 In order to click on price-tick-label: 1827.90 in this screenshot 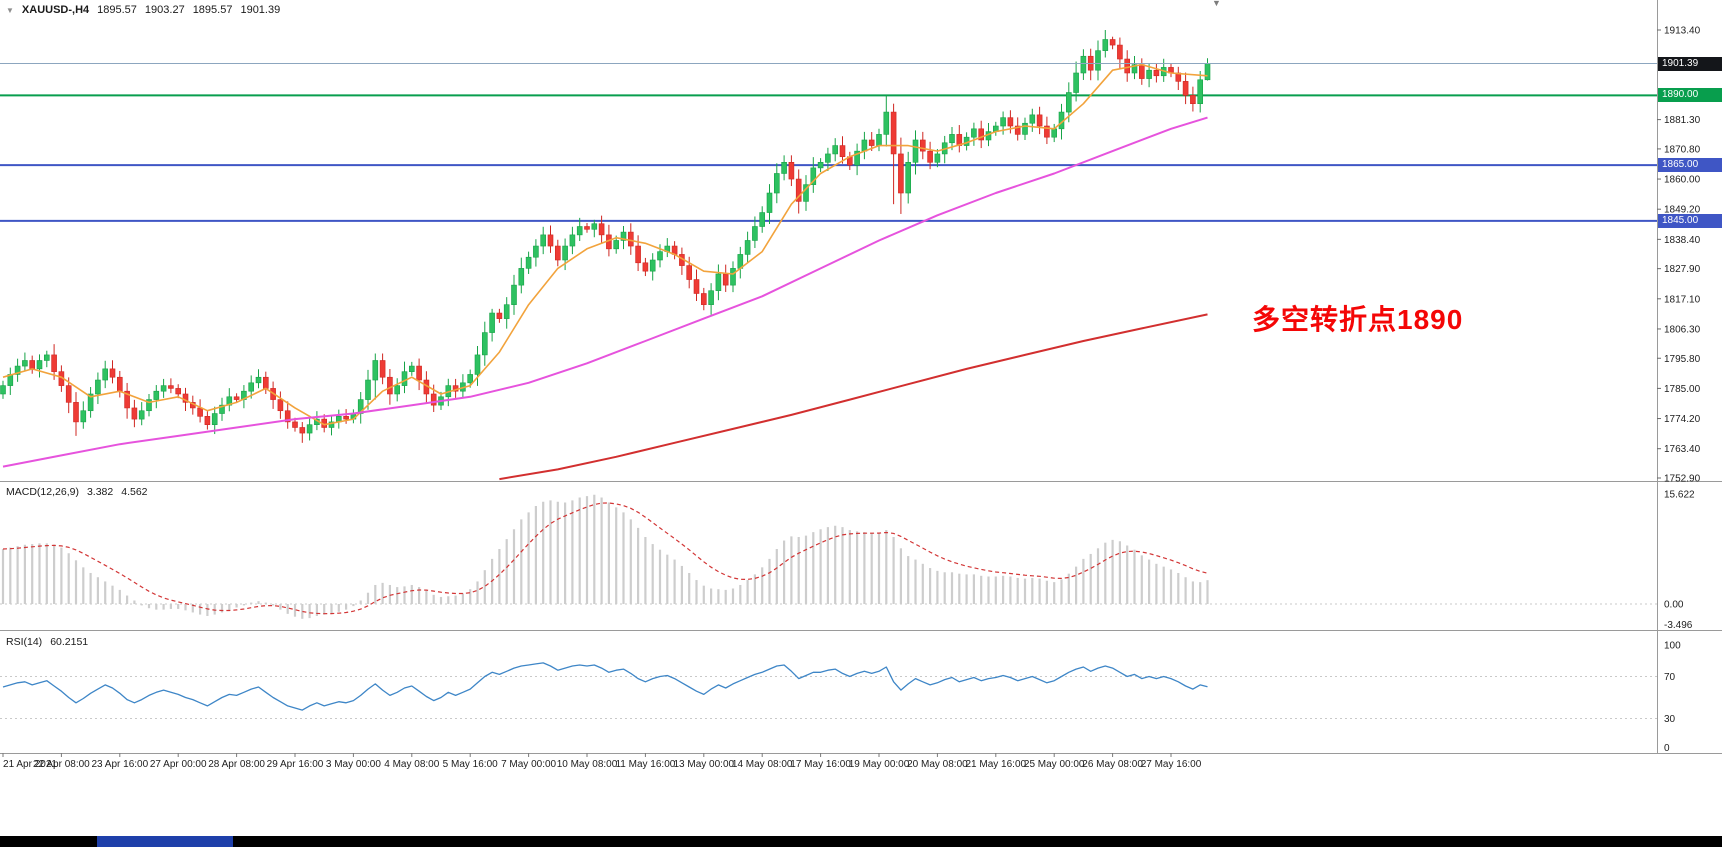, I will do `click(1682, 269)`.